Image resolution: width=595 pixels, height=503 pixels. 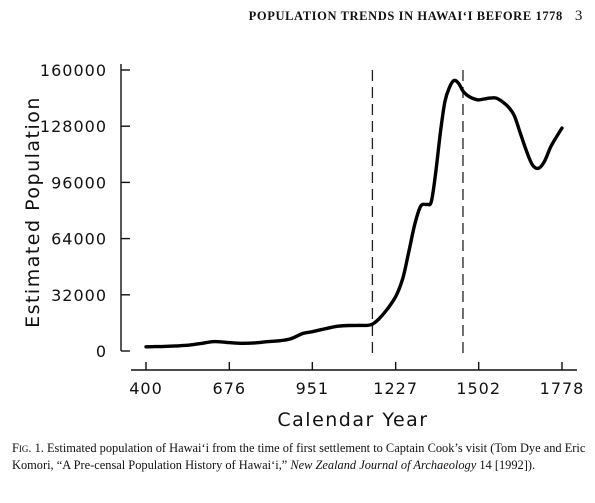 What do you see at coordinates (506, 465) in the screenshot?
I see `caption-text-end: 14 [1992]).` at bounding box center [506, 465].